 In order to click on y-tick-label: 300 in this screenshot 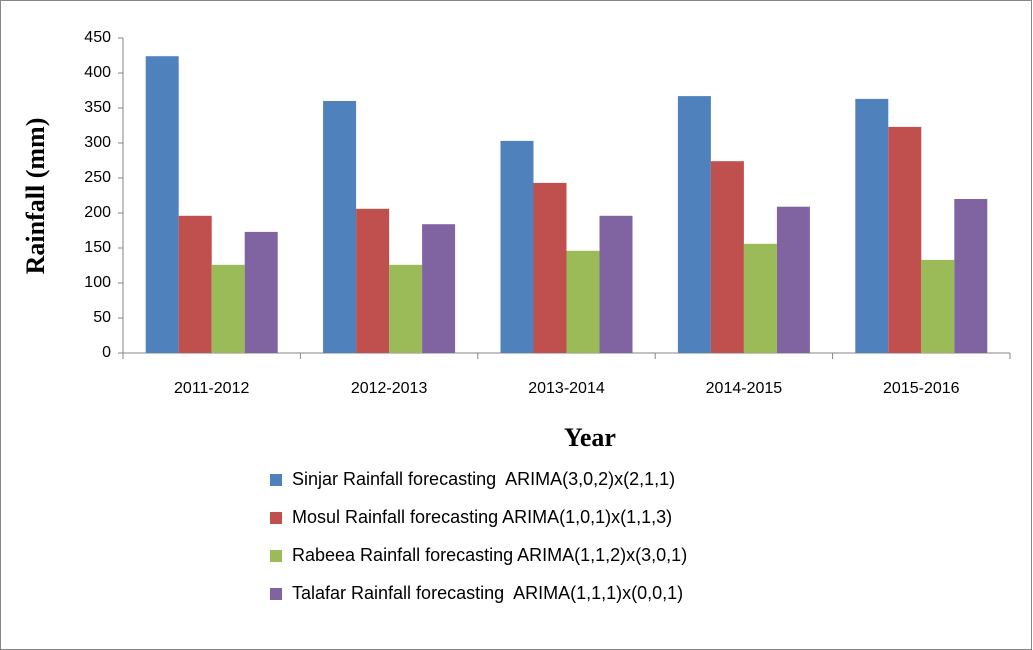, I will do `click(97, 142)`.